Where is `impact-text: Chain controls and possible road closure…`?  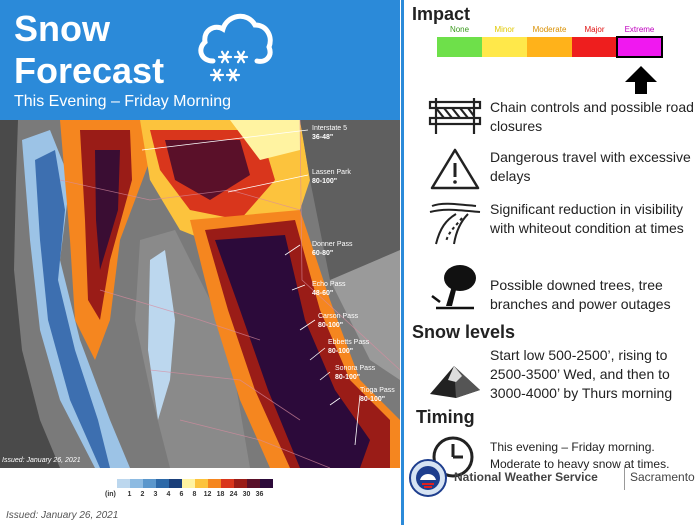 impact-text: Chain controls and possible road closure… is located at coordinates (592, 116).